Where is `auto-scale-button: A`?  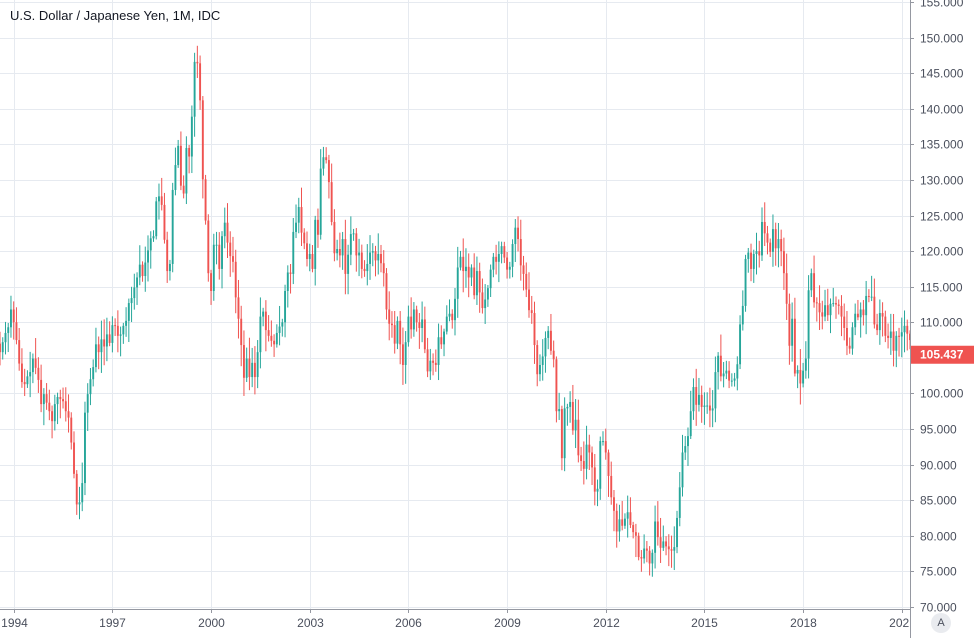
auto-scale-button: A is located at coordinates (941, 623).